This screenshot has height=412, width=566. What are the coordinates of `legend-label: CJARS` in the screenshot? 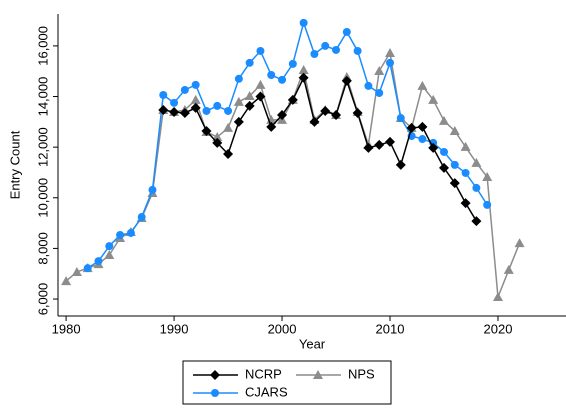 It's located at (266, 391).